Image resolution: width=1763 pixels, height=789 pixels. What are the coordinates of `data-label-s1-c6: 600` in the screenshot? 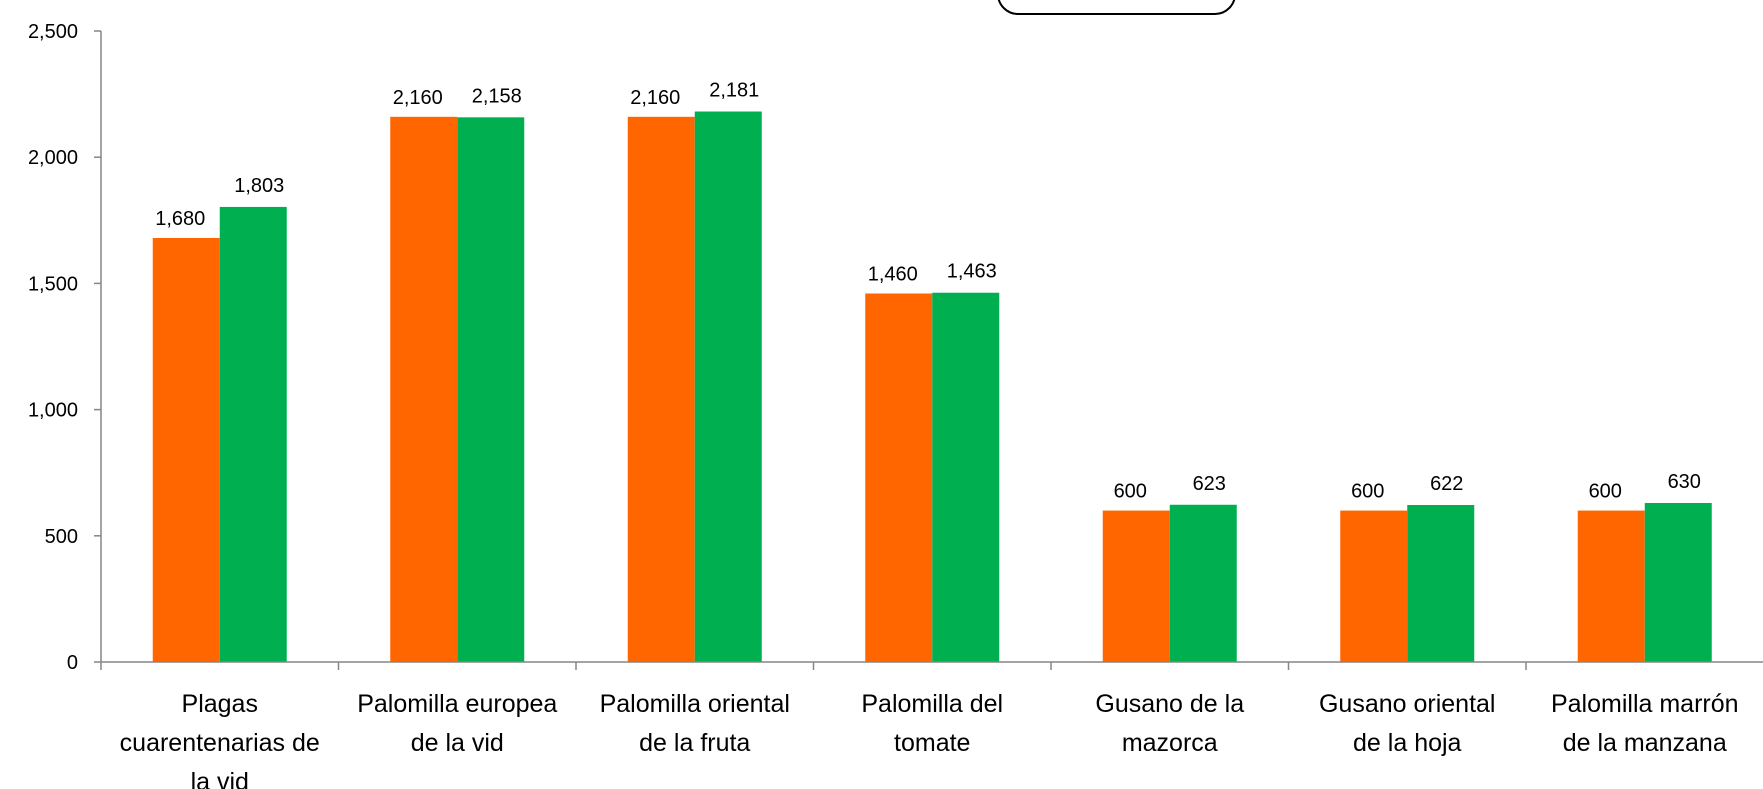 It's located at (1367, 492).